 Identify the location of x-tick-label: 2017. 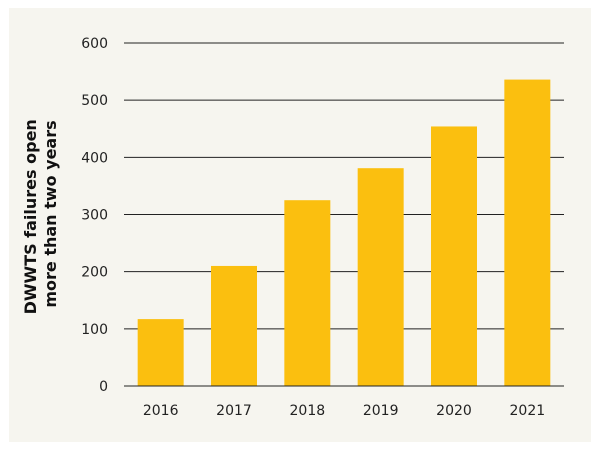
(234, 411).